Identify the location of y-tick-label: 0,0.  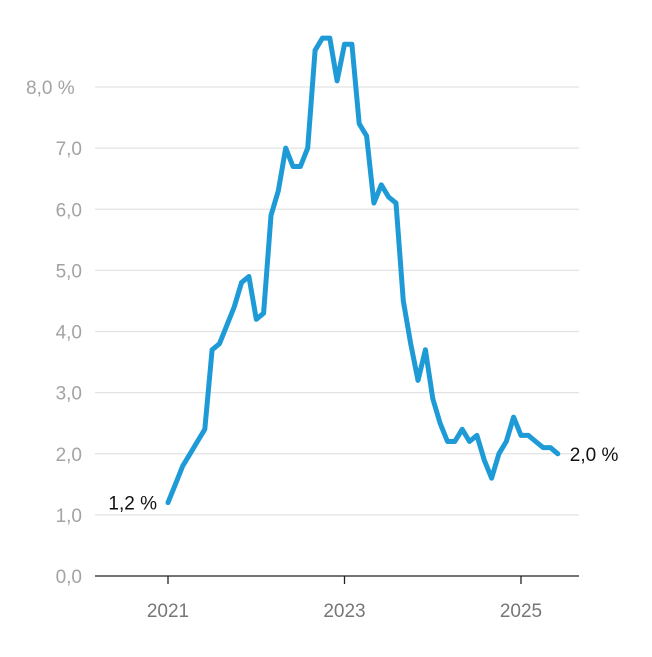
(69, 577).